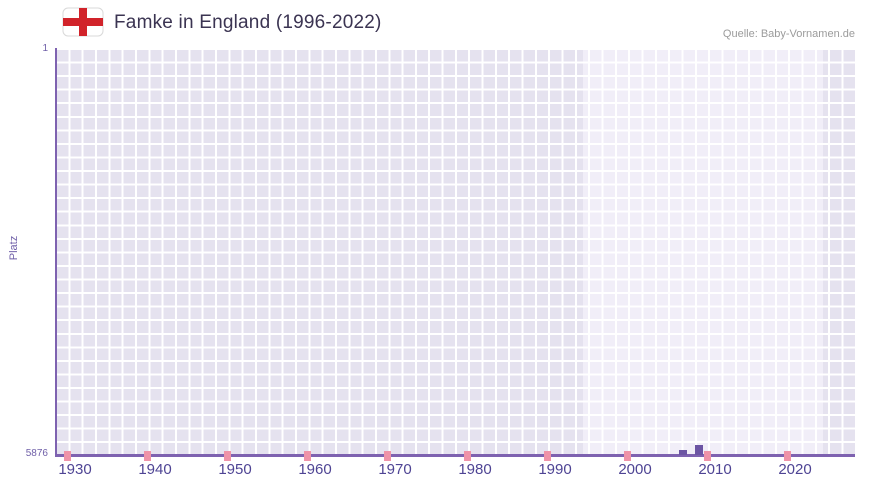 The height and width of the screenshot is (492, 873). Describe the element at coordinates (627, 456) in the screenshot. I see `decade-mark-1999` at that location.